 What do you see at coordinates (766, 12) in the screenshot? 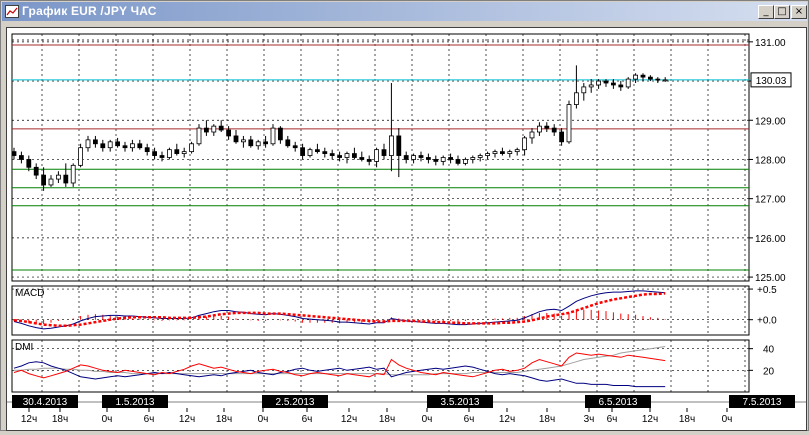
I see `minimize-button: _` at bounding box center [766, 12].